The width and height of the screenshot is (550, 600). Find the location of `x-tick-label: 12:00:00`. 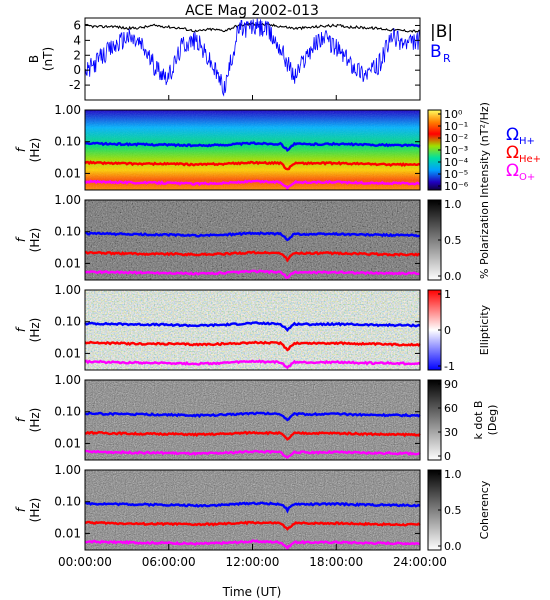

x-tick-label: 12:00:00 is located at coordinates (253, 562).